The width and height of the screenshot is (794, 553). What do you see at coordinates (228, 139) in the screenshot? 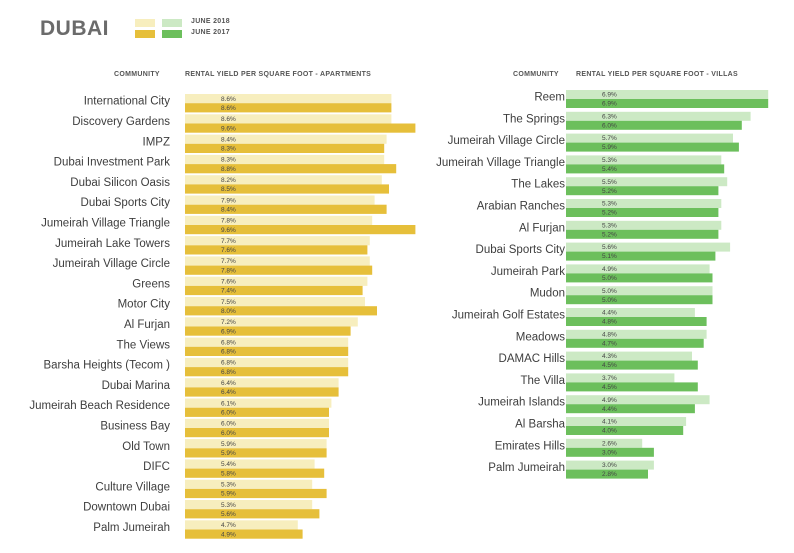
I see `apartment-value-label: 8.4%` at bounding box center [228, 139].